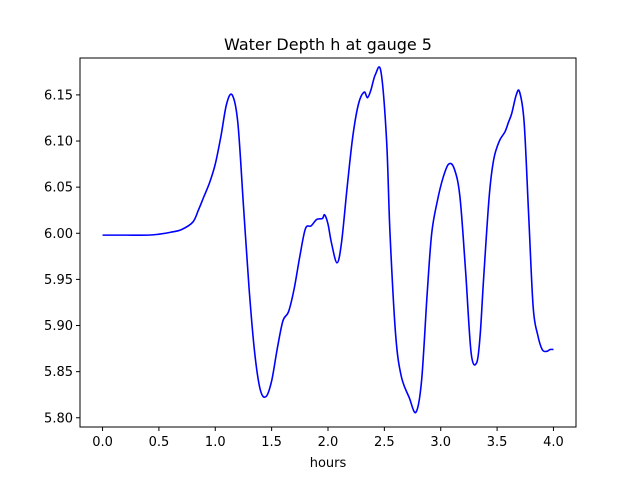  Describe the element at coordinates (58, 95) in the screenshot. I see `y-tick-label: 6.15` at that location.